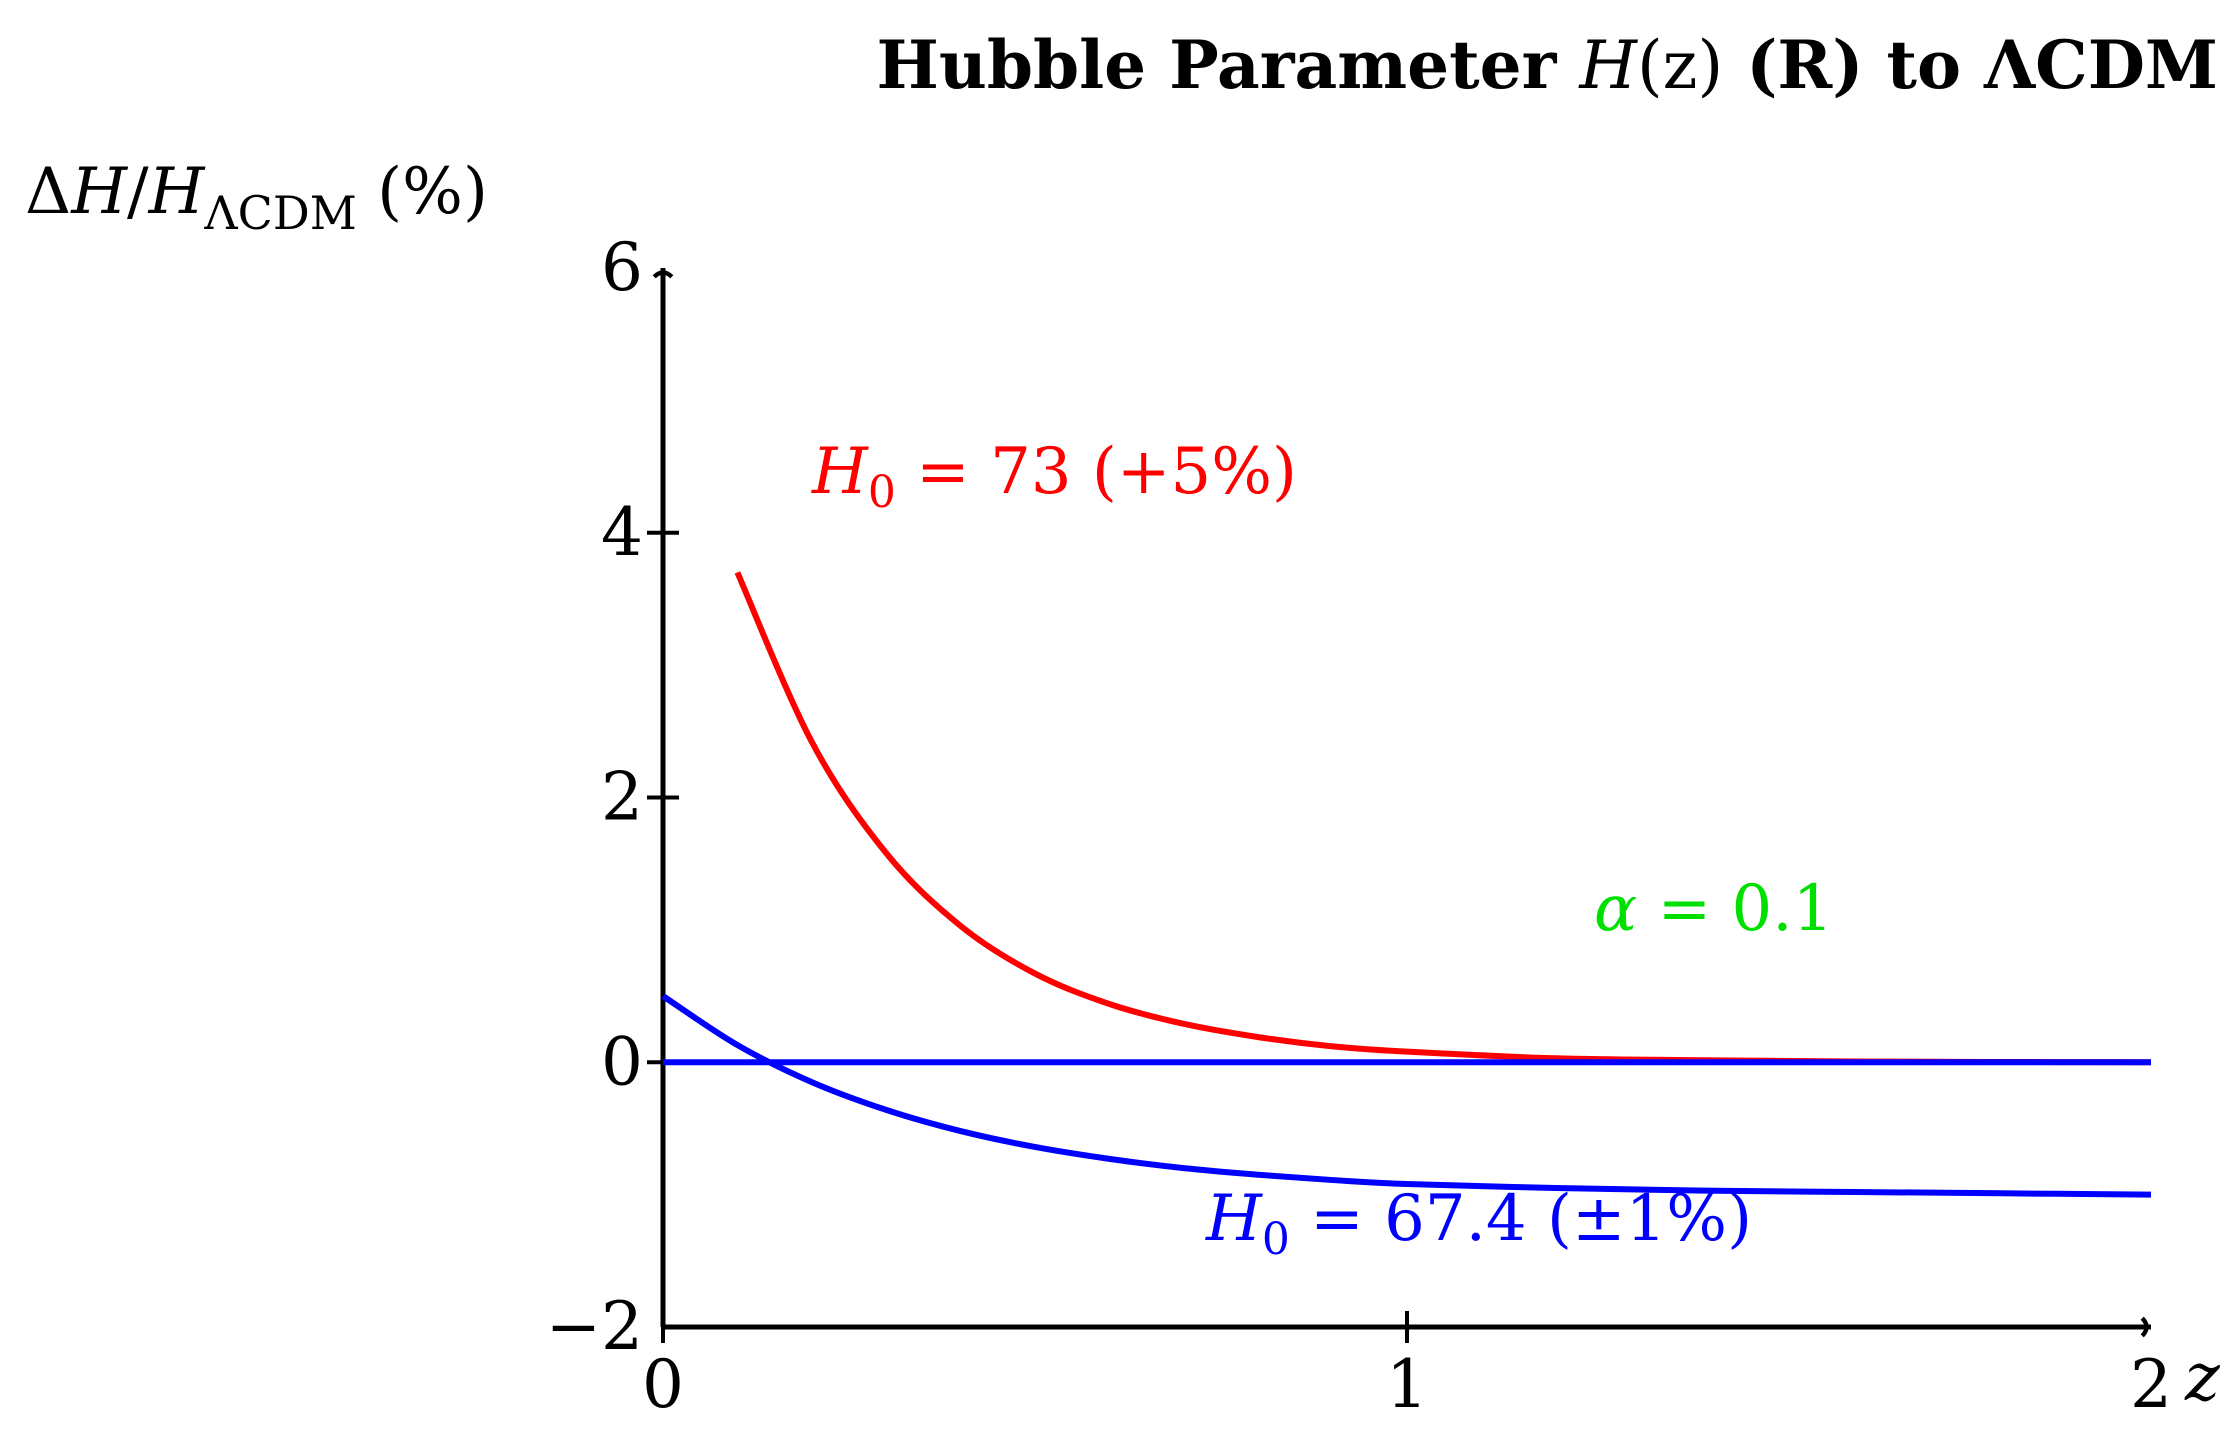 Image resolution: width=2239 pixels, height=1431 pixels. I want to click on annotation-blue: H0 = 67.4 (±1%), so click(1478, 1223).